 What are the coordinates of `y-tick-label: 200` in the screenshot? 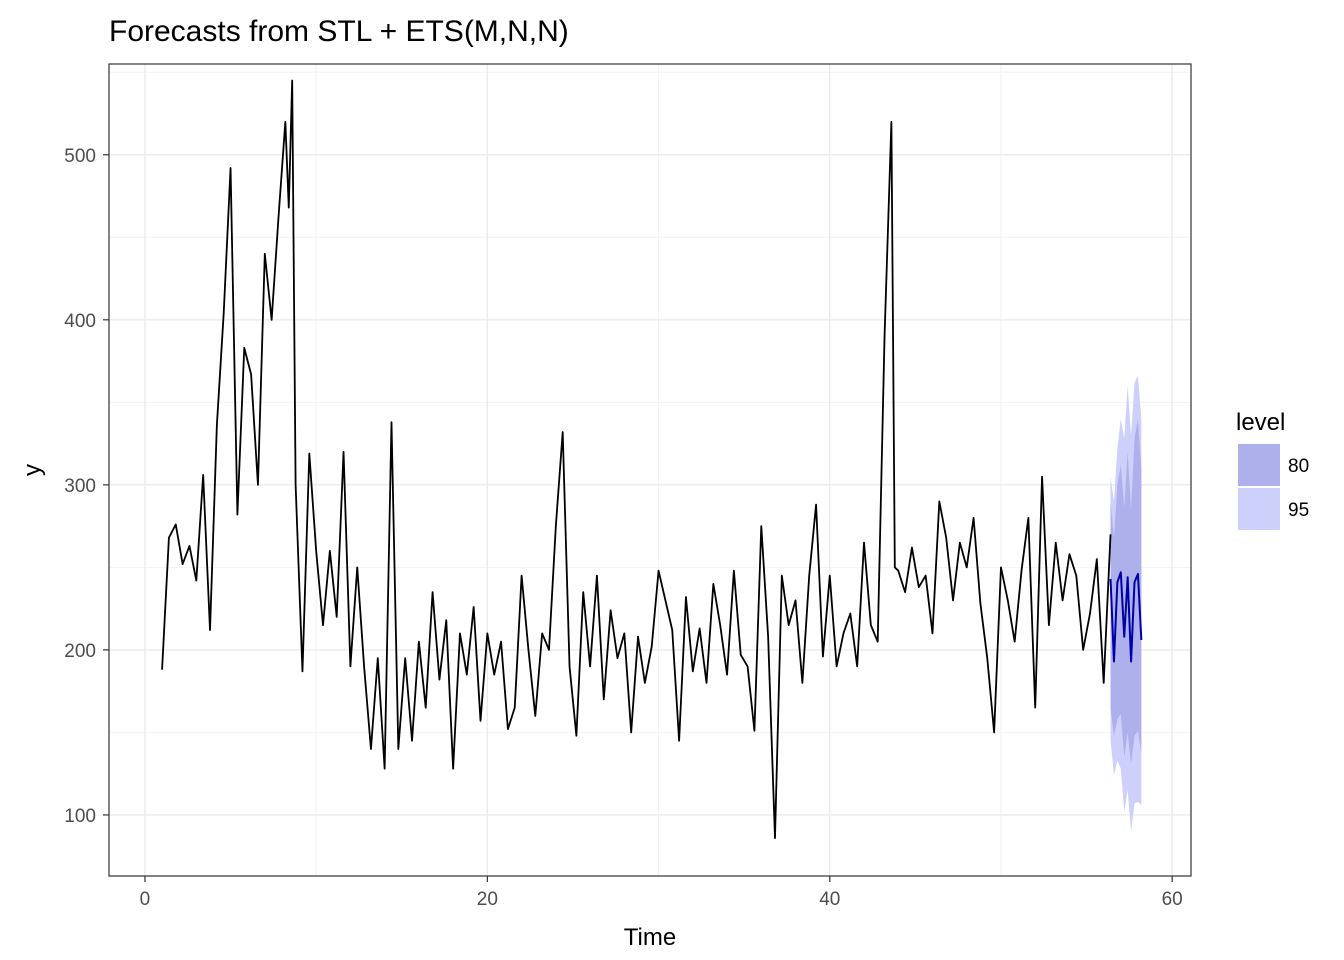 It's located at (80, 651).